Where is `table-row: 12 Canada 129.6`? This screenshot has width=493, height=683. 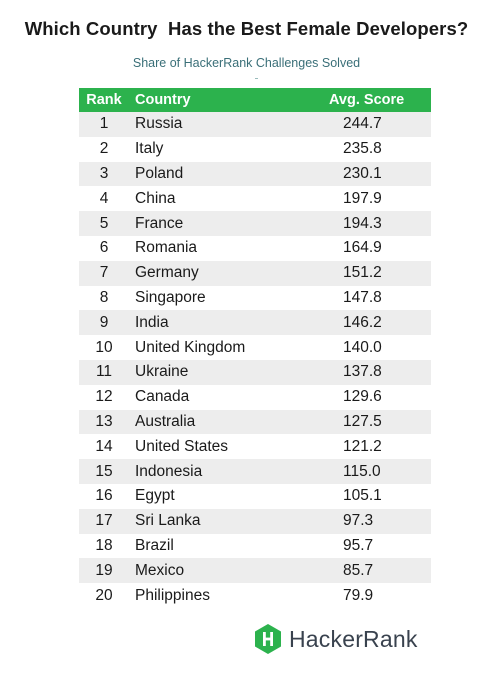
table-row: 12 Canada 129.6 is located at coordinates (255, 397).